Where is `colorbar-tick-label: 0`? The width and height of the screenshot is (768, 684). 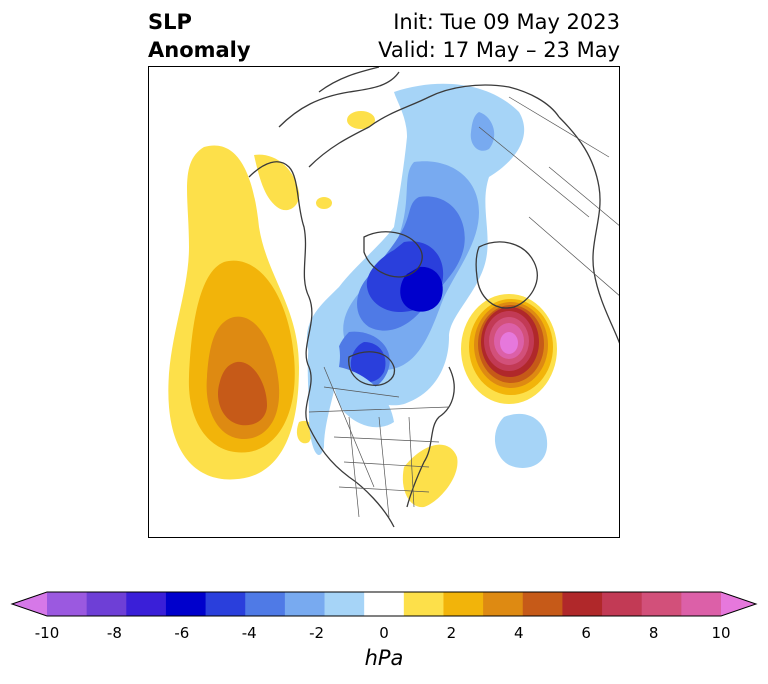
colorbar-tick-label: 0 is located at coordinates (384, 633).